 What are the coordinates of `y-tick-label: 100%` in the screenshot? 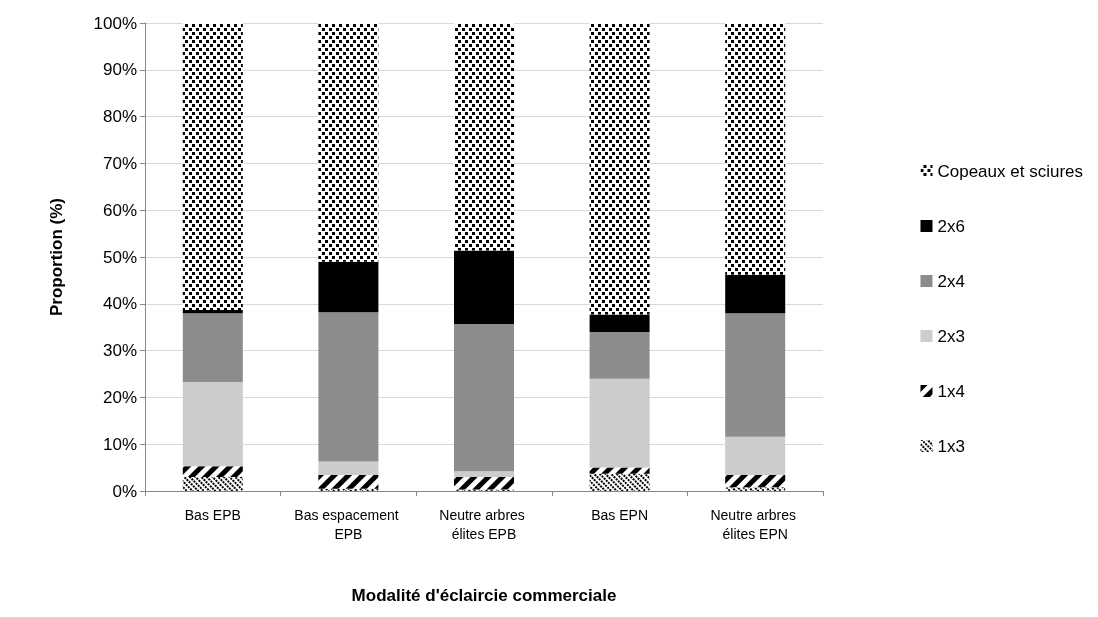 It's located at (115, 23).